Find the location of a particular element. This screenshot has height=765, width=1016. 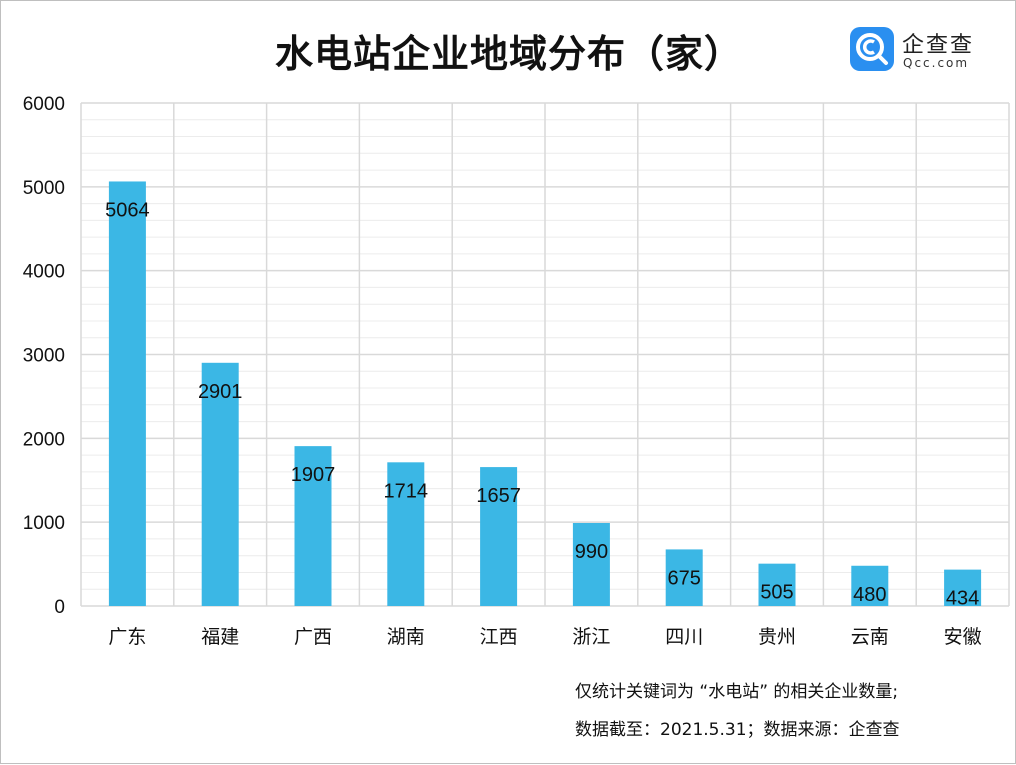

y-tick-label: 2000 is located at coordinates (44, 439).